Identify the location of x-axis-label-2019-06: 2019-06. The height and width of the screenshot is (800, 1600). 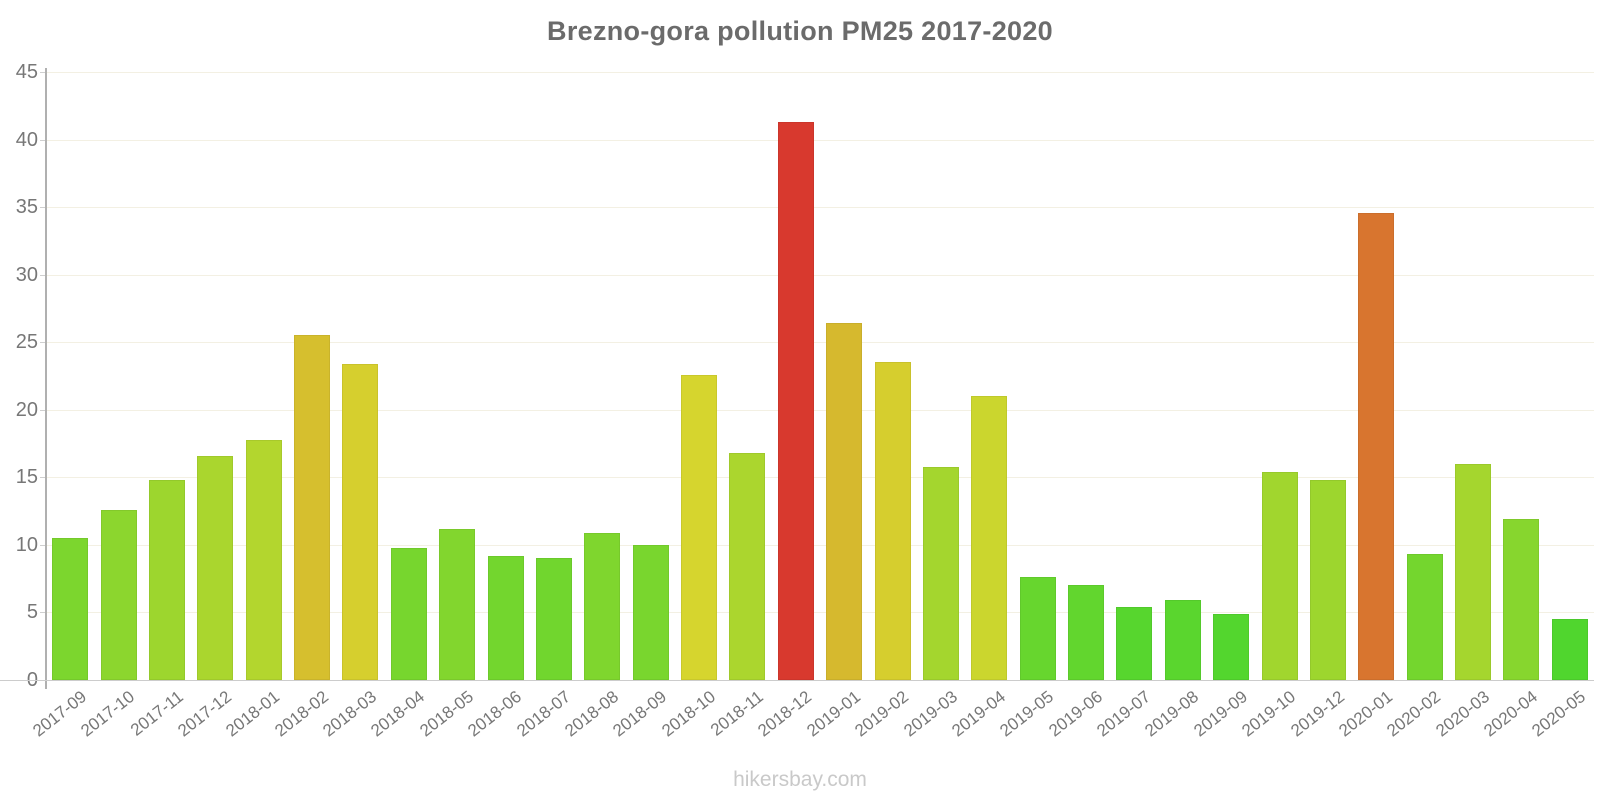
(1075, 714).